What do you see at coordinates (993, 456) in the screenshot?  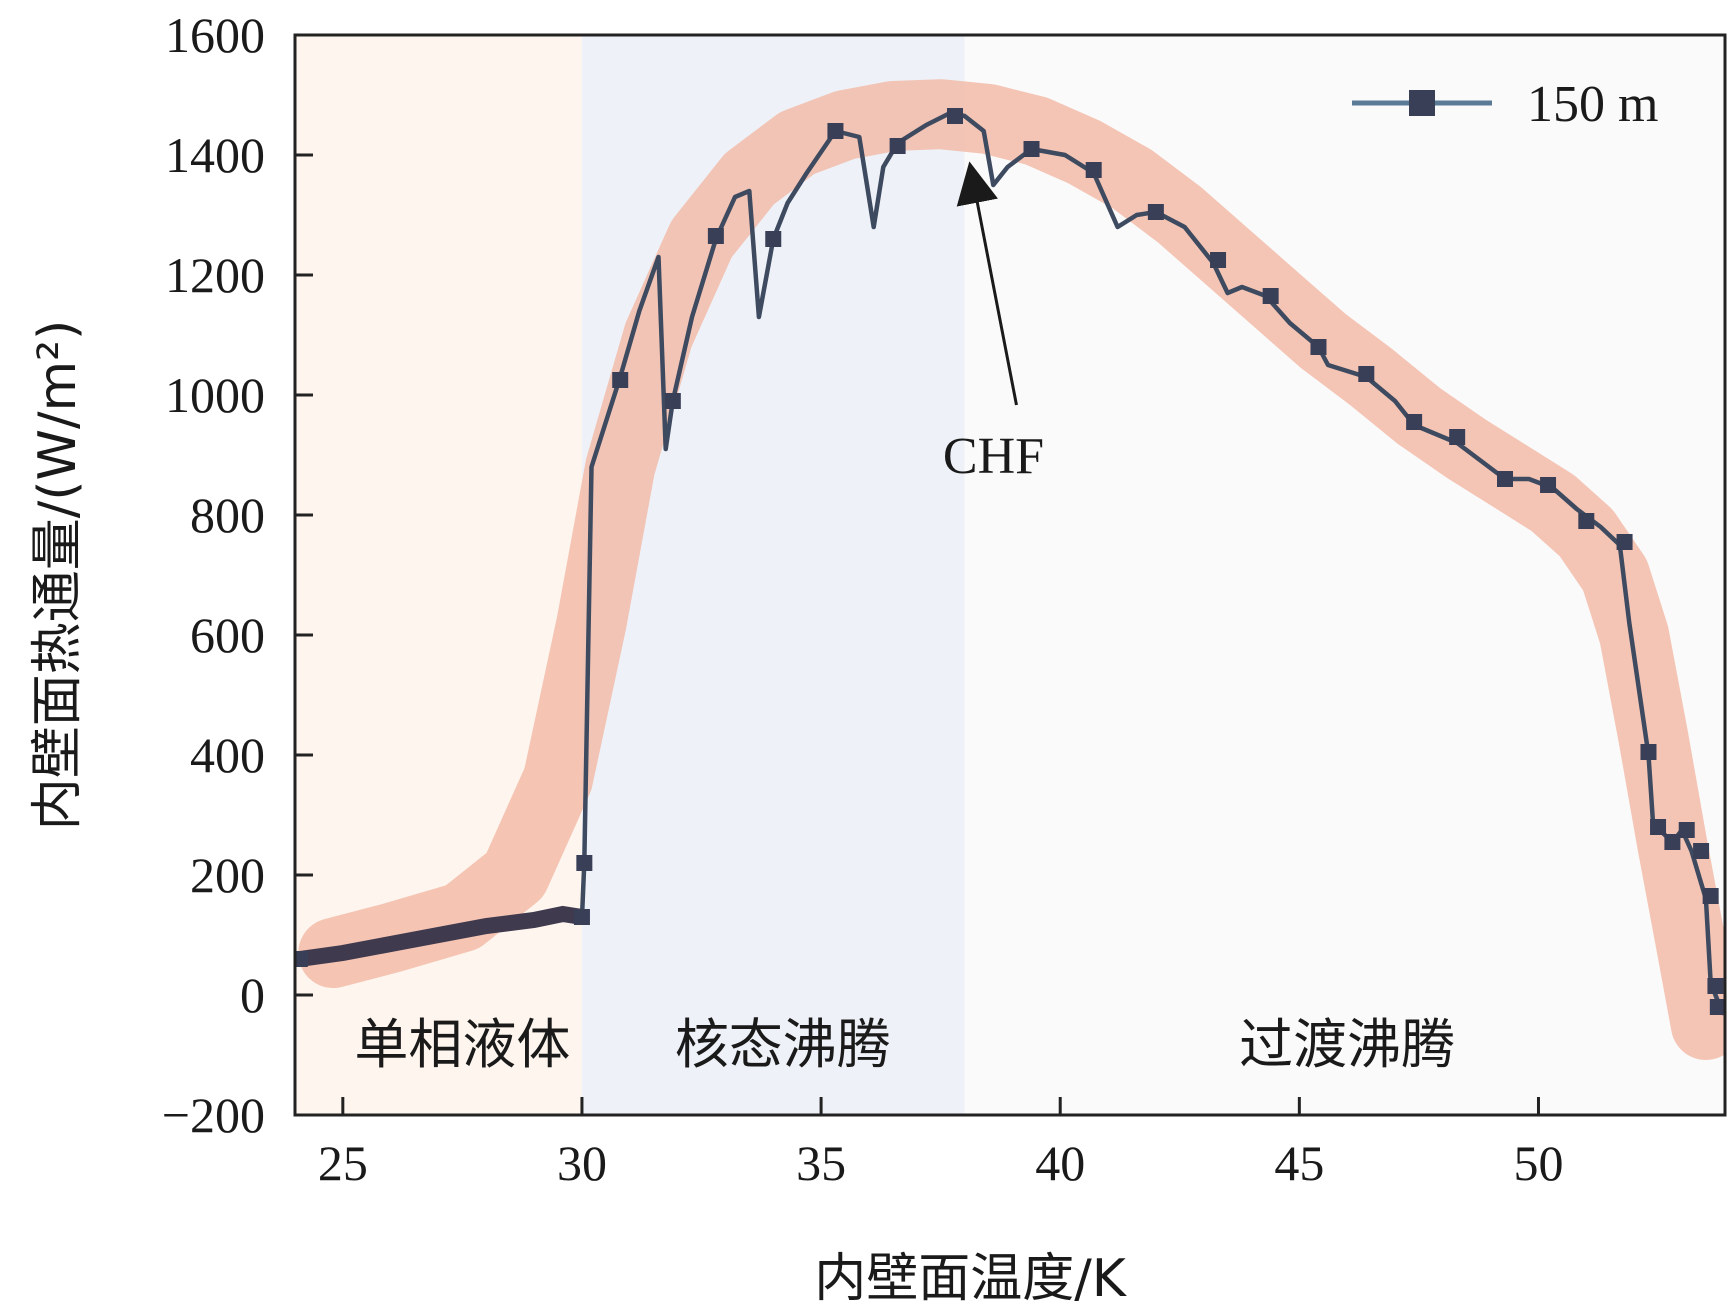 I see `chf-annotation: CHF` at bounding box center [993, 456].